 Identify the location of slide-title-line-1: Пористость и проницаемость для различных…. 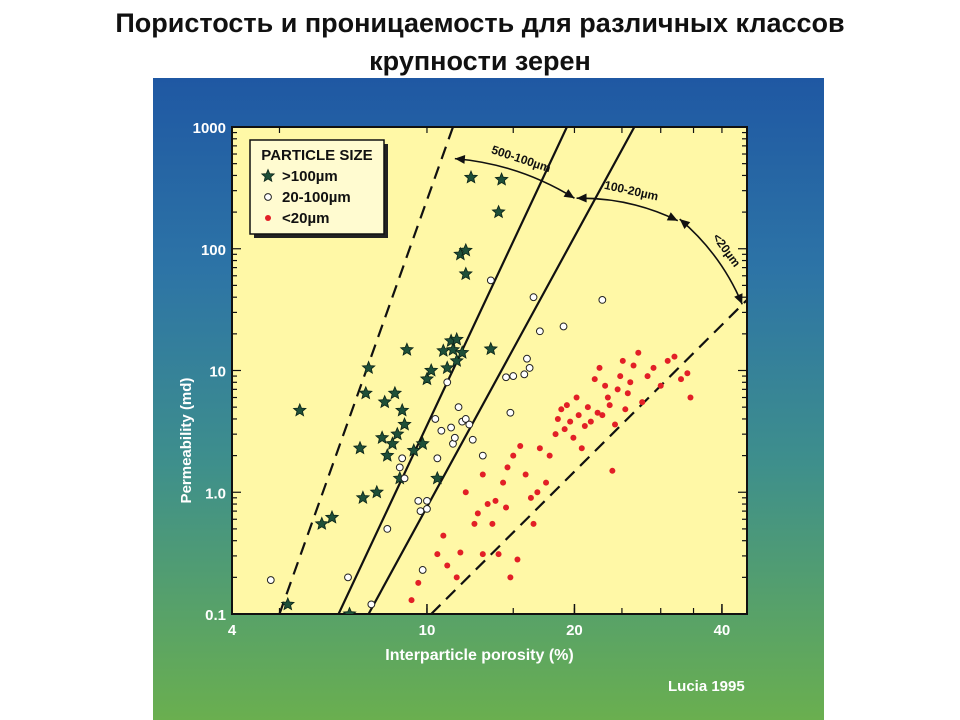
(480, 23).